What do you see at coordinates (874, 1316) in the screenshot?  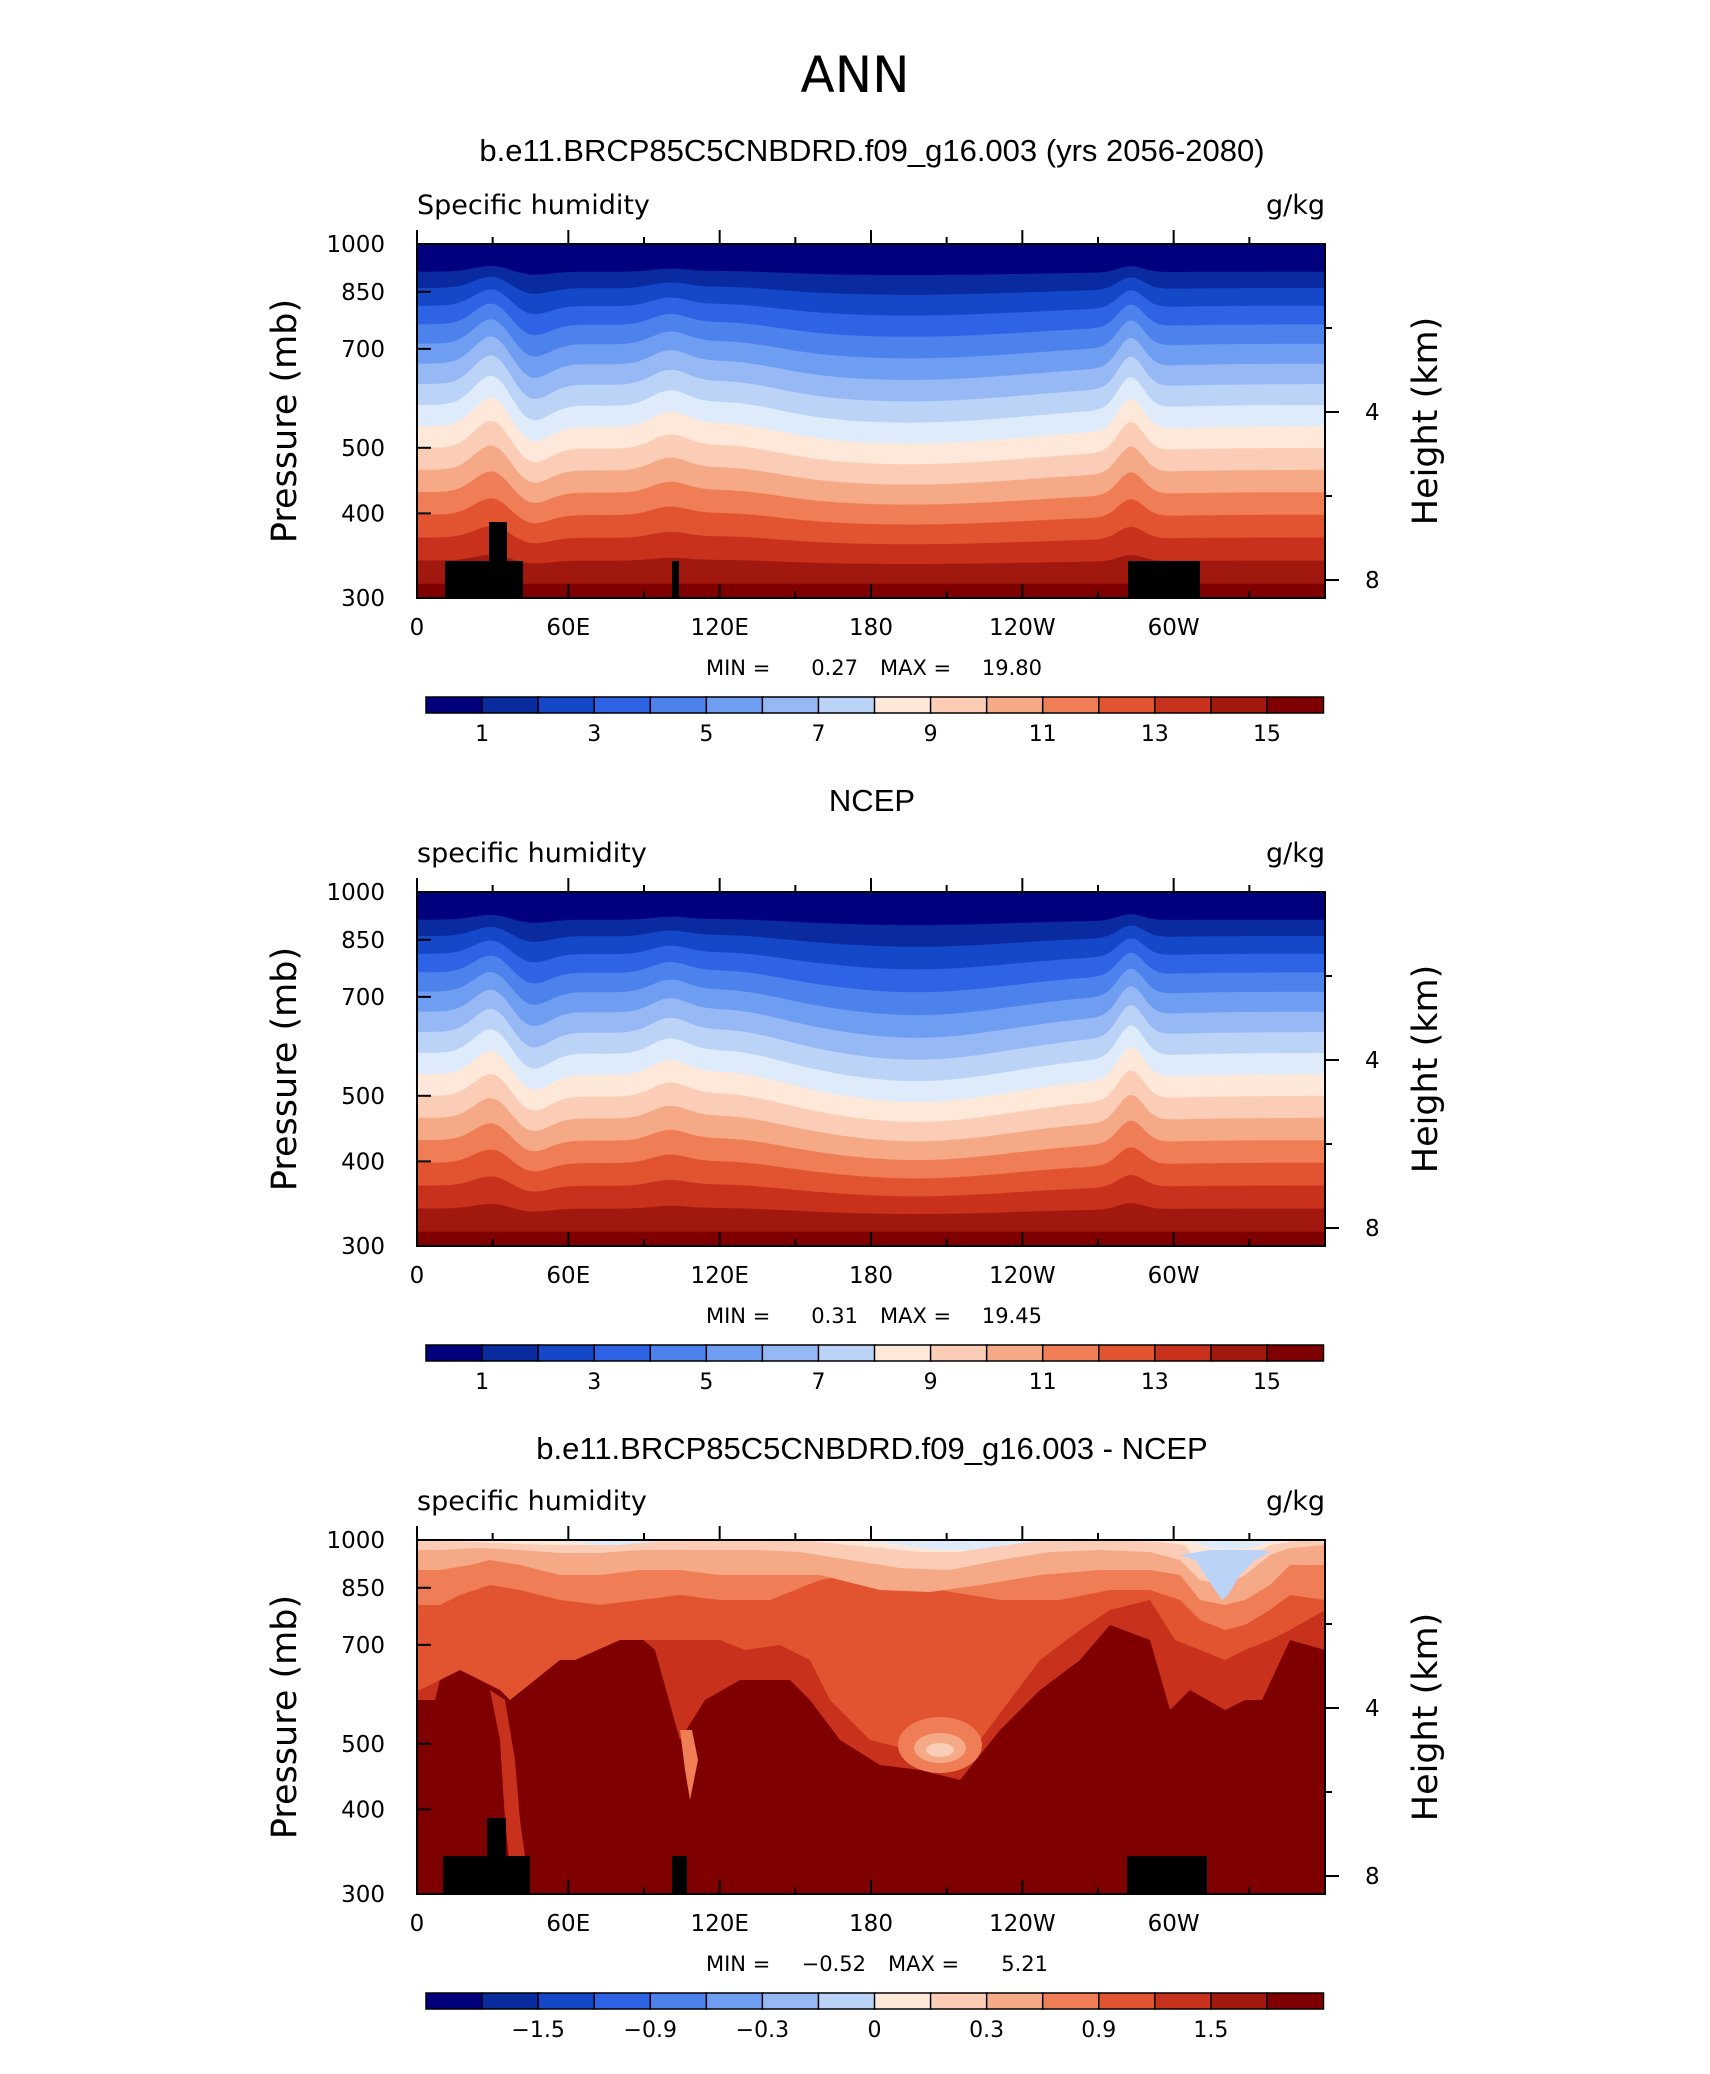 I see `stats-line: MIN = 0.31 MAX = 19.45` at bounding box center [874, 1316].